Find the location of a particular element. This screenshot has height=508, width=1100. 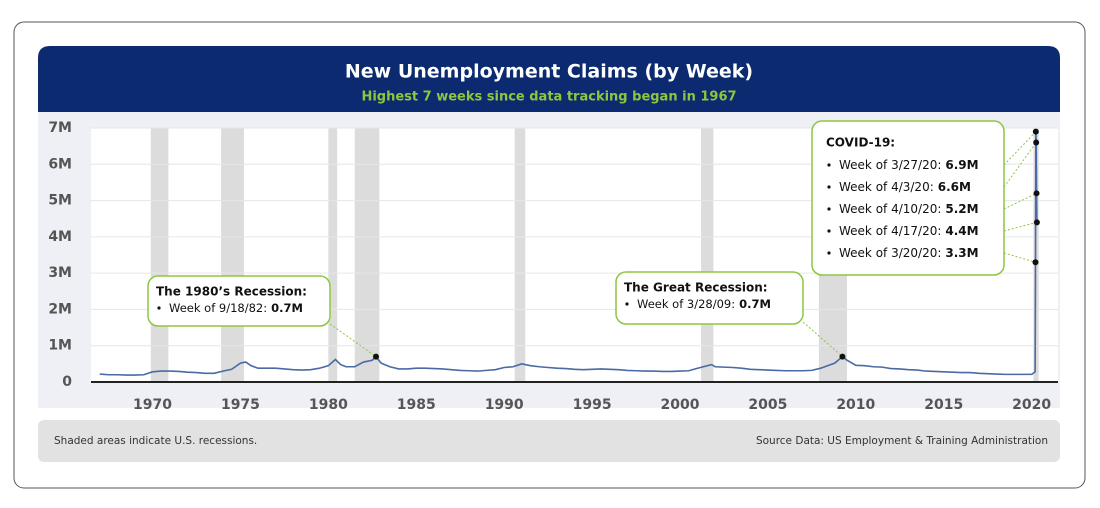

annotation-item: Week of 3/28/09: 0.7M is located at coordinates (704, 304).